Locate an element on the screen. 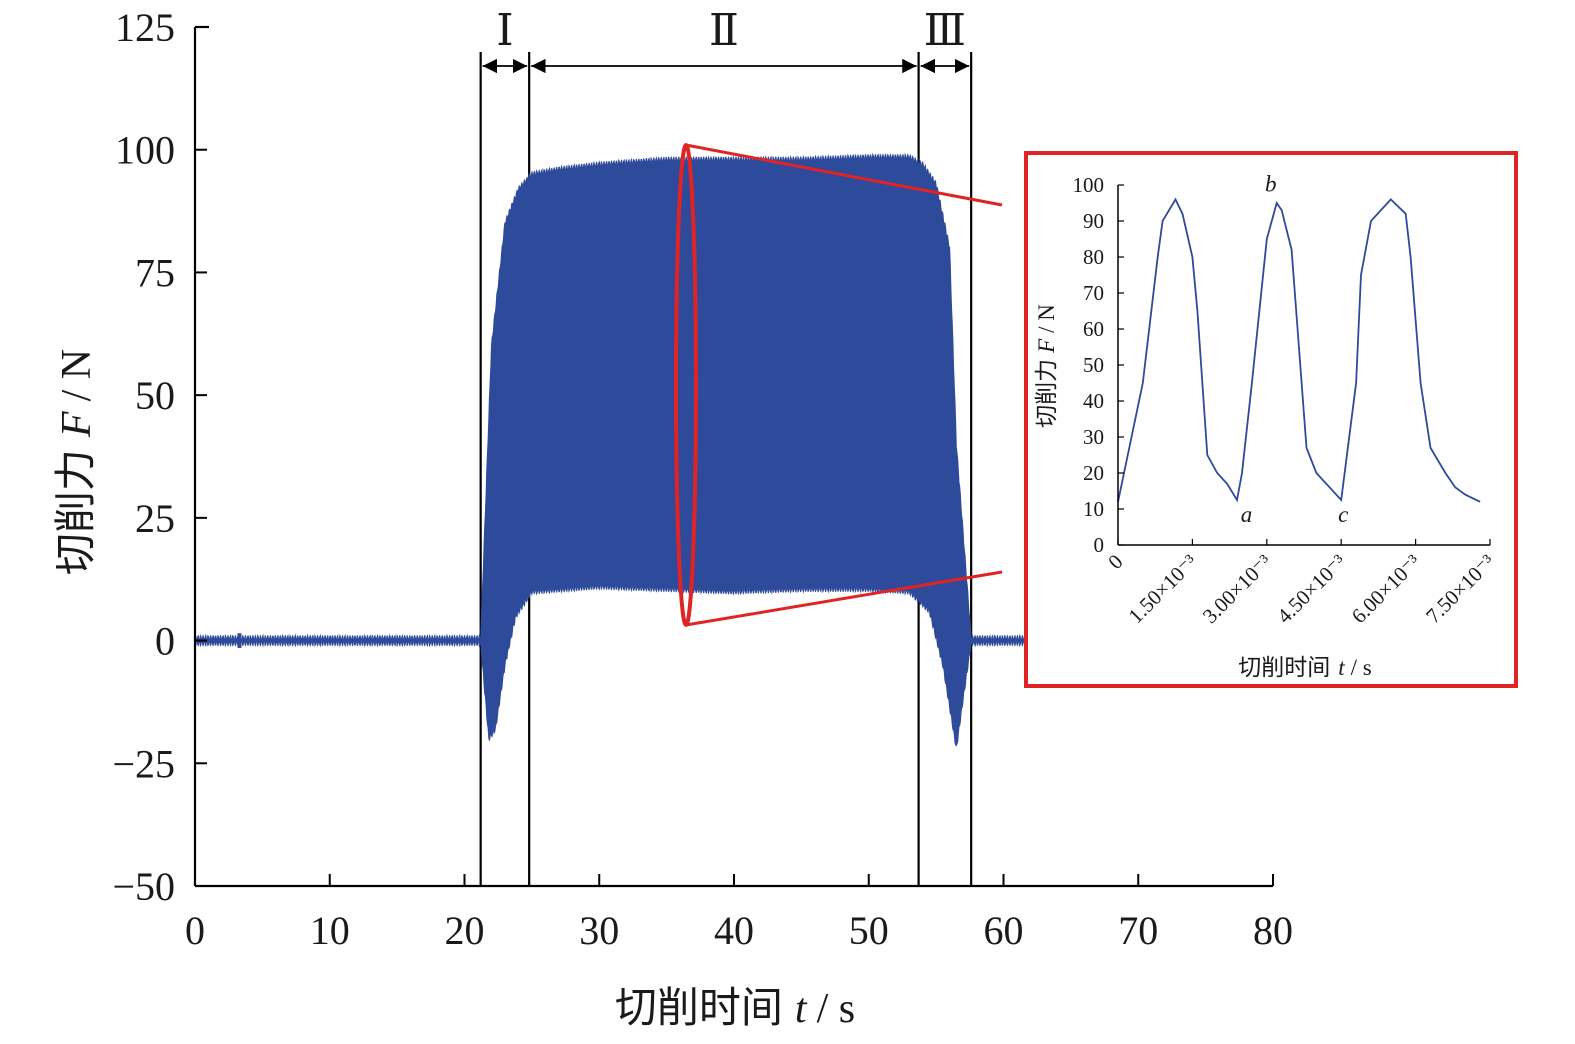 The height and width of the screenshot is (1044, 1575). inset-y-tick-label: 40 is located at coordinates (1093, 401).